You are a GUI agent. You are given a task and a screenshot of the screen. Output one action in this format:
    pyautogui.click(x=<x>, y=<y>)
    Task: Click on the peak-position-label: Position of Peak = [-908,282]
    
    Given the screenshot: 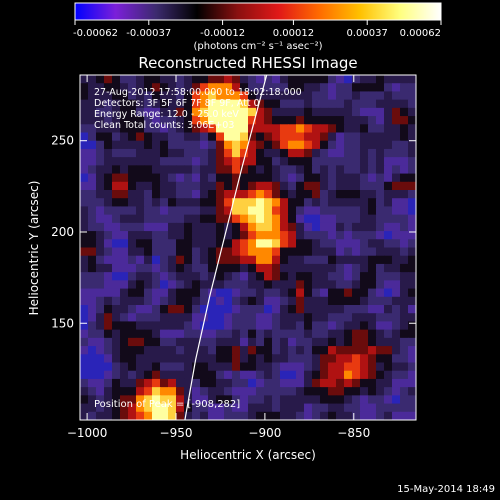 What is the action you would take?
    pyautogui.click(x=167, y=404)
    